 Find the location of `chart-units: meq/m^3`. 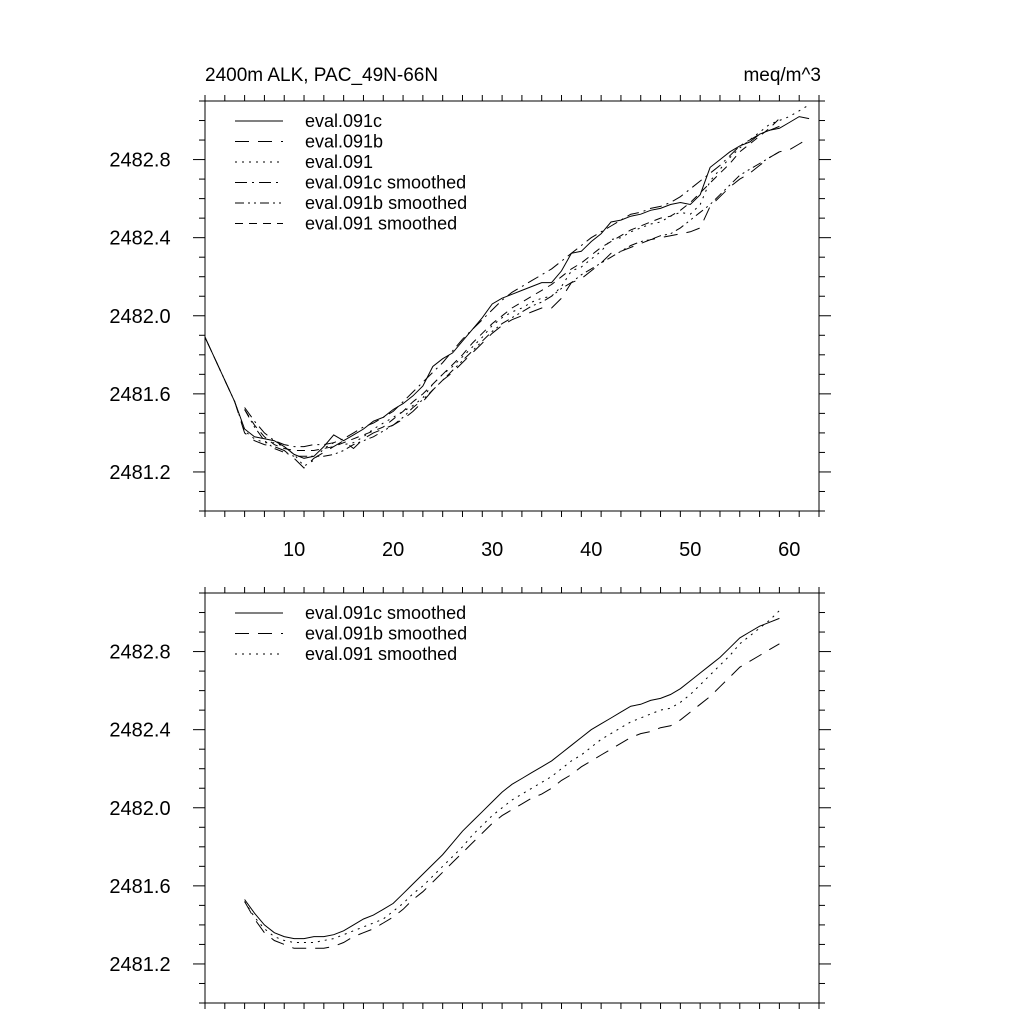

chart-units: meq/m^3 is located at coordinates (782, 75).